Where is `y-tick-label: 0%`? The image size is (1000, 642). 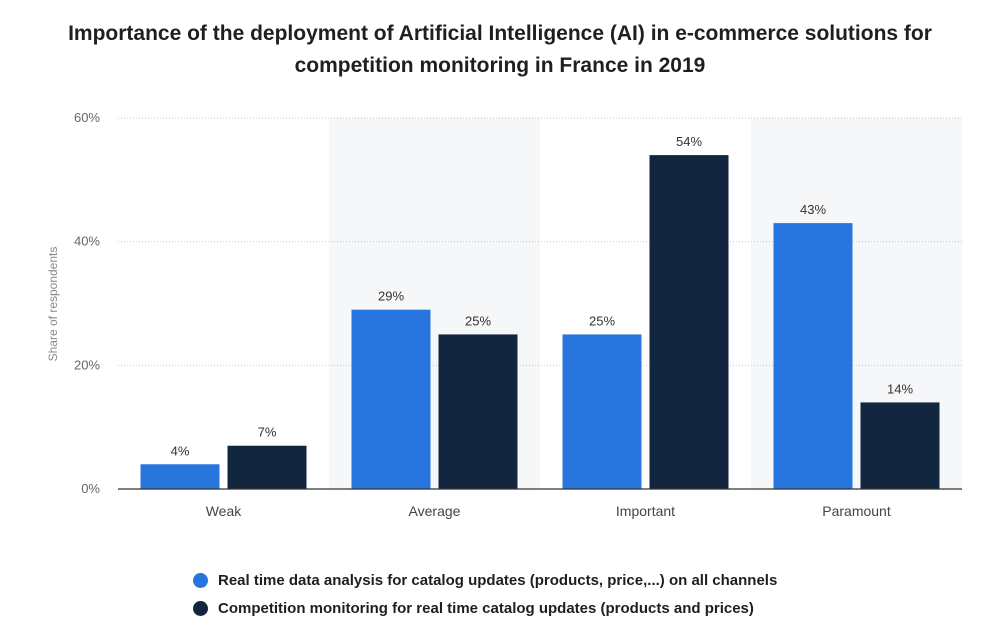
y-tick-label: 0% is located at coordinates (90, 488).